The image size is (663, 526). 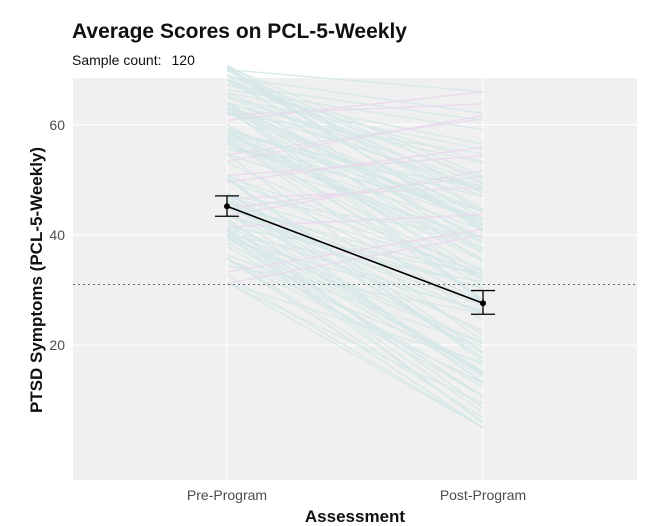 I want to click on x-tick-label: Pre-Program, so click(x=227, y=495).